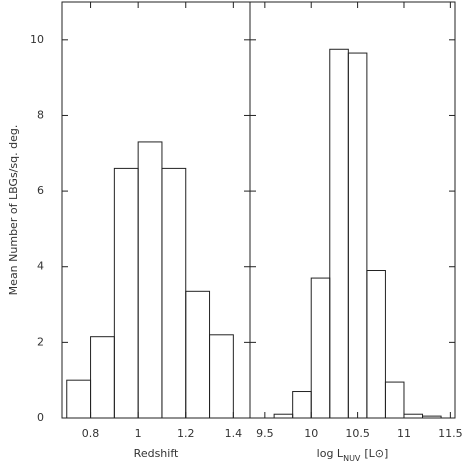  Describe the element at coordinates (138, 433) in the screenshot. I see `x-tick-label: 1` at that location.